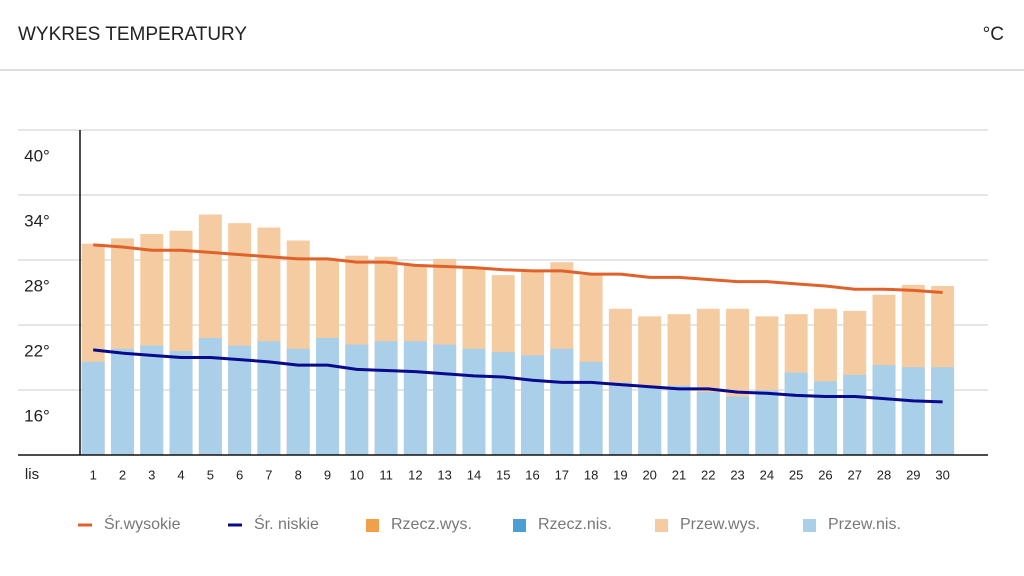  Describe the element at coordinates (444, 474) in the screenshot. I see `x-tick-label: 13` at that location.